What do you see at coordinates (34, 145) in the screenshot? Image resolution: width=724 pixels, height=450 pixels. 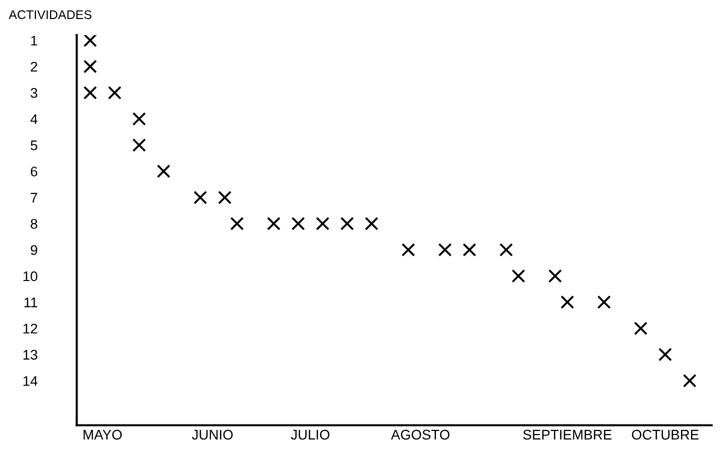 I see `y-tick-label: 5` at bounding box center [34, 145].